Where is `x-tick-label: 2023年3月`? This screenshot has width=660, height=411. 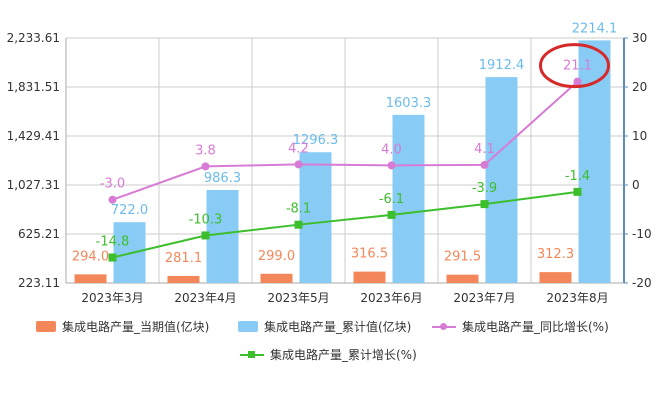 x-tick-label: 2023年3月 is located at coordinates (112, 298).